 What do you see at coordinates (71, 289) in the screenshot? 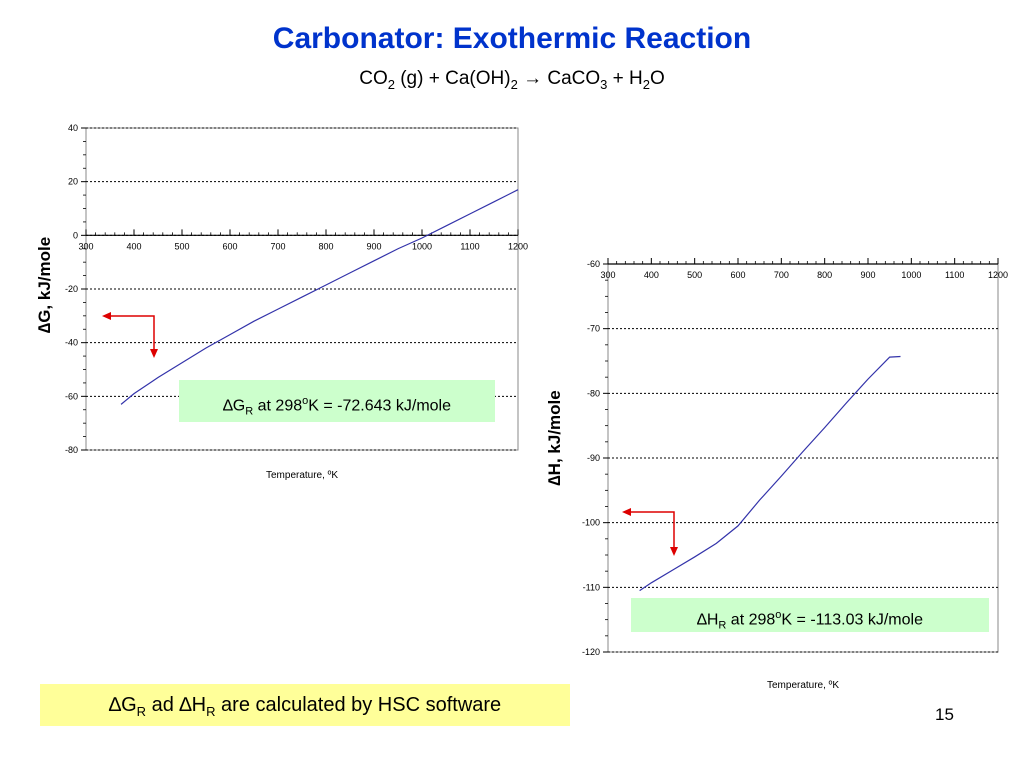
I see `y-tick-label: -20` at bounding box center [71, 289].